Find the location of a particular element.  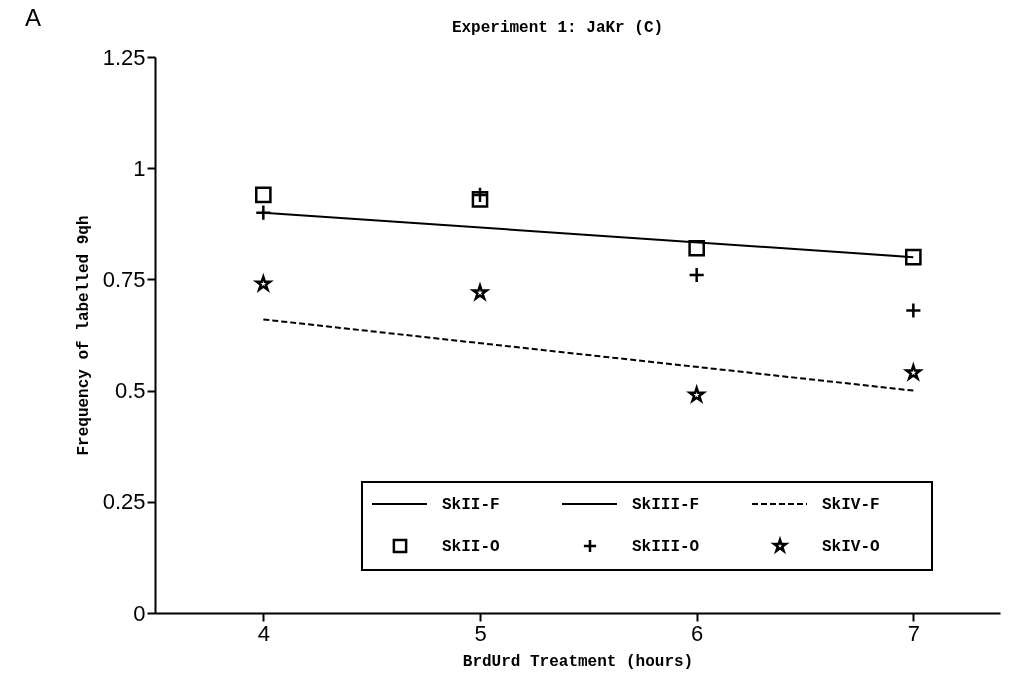

x-tick-label: 7 is located at coordinates (913, 633).